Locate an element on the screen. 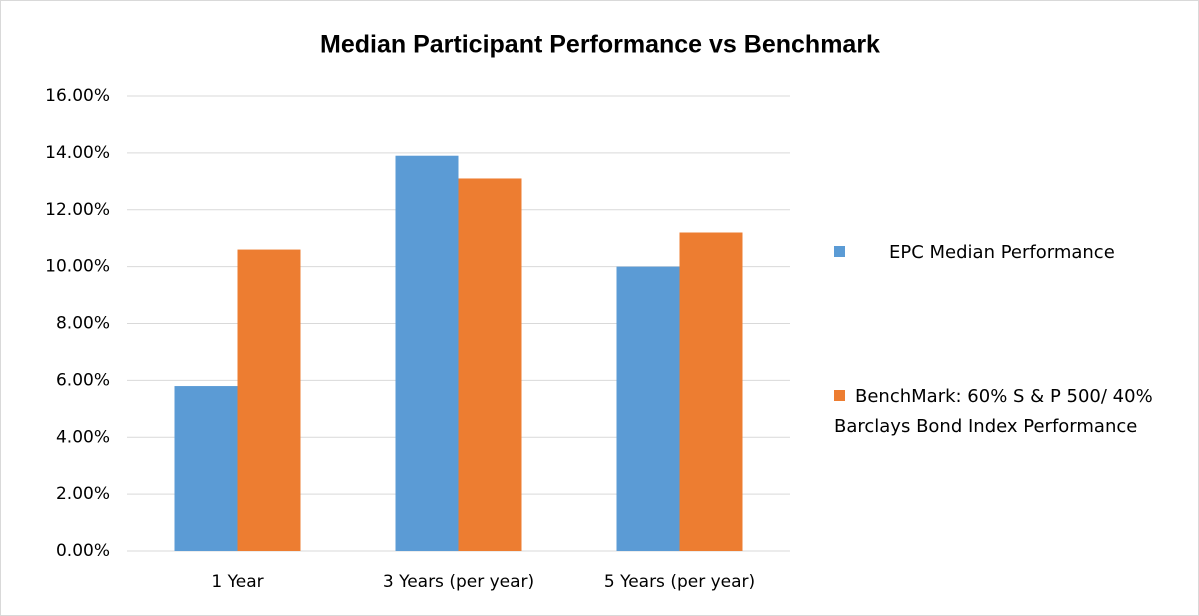 The width and height of the screenshot is (1199, 616). x-tick-label: 3 Years (per year) is located at coordinates (458, 582).